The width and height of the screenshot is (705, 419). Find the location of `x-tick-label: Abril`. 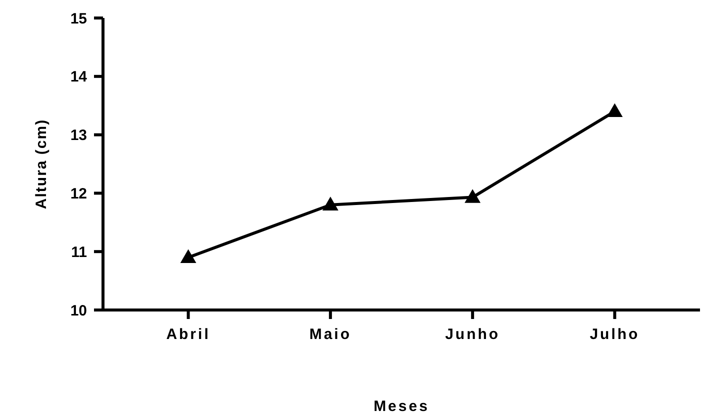

x-tick-label: Abril is located at coordinates (188, 334).